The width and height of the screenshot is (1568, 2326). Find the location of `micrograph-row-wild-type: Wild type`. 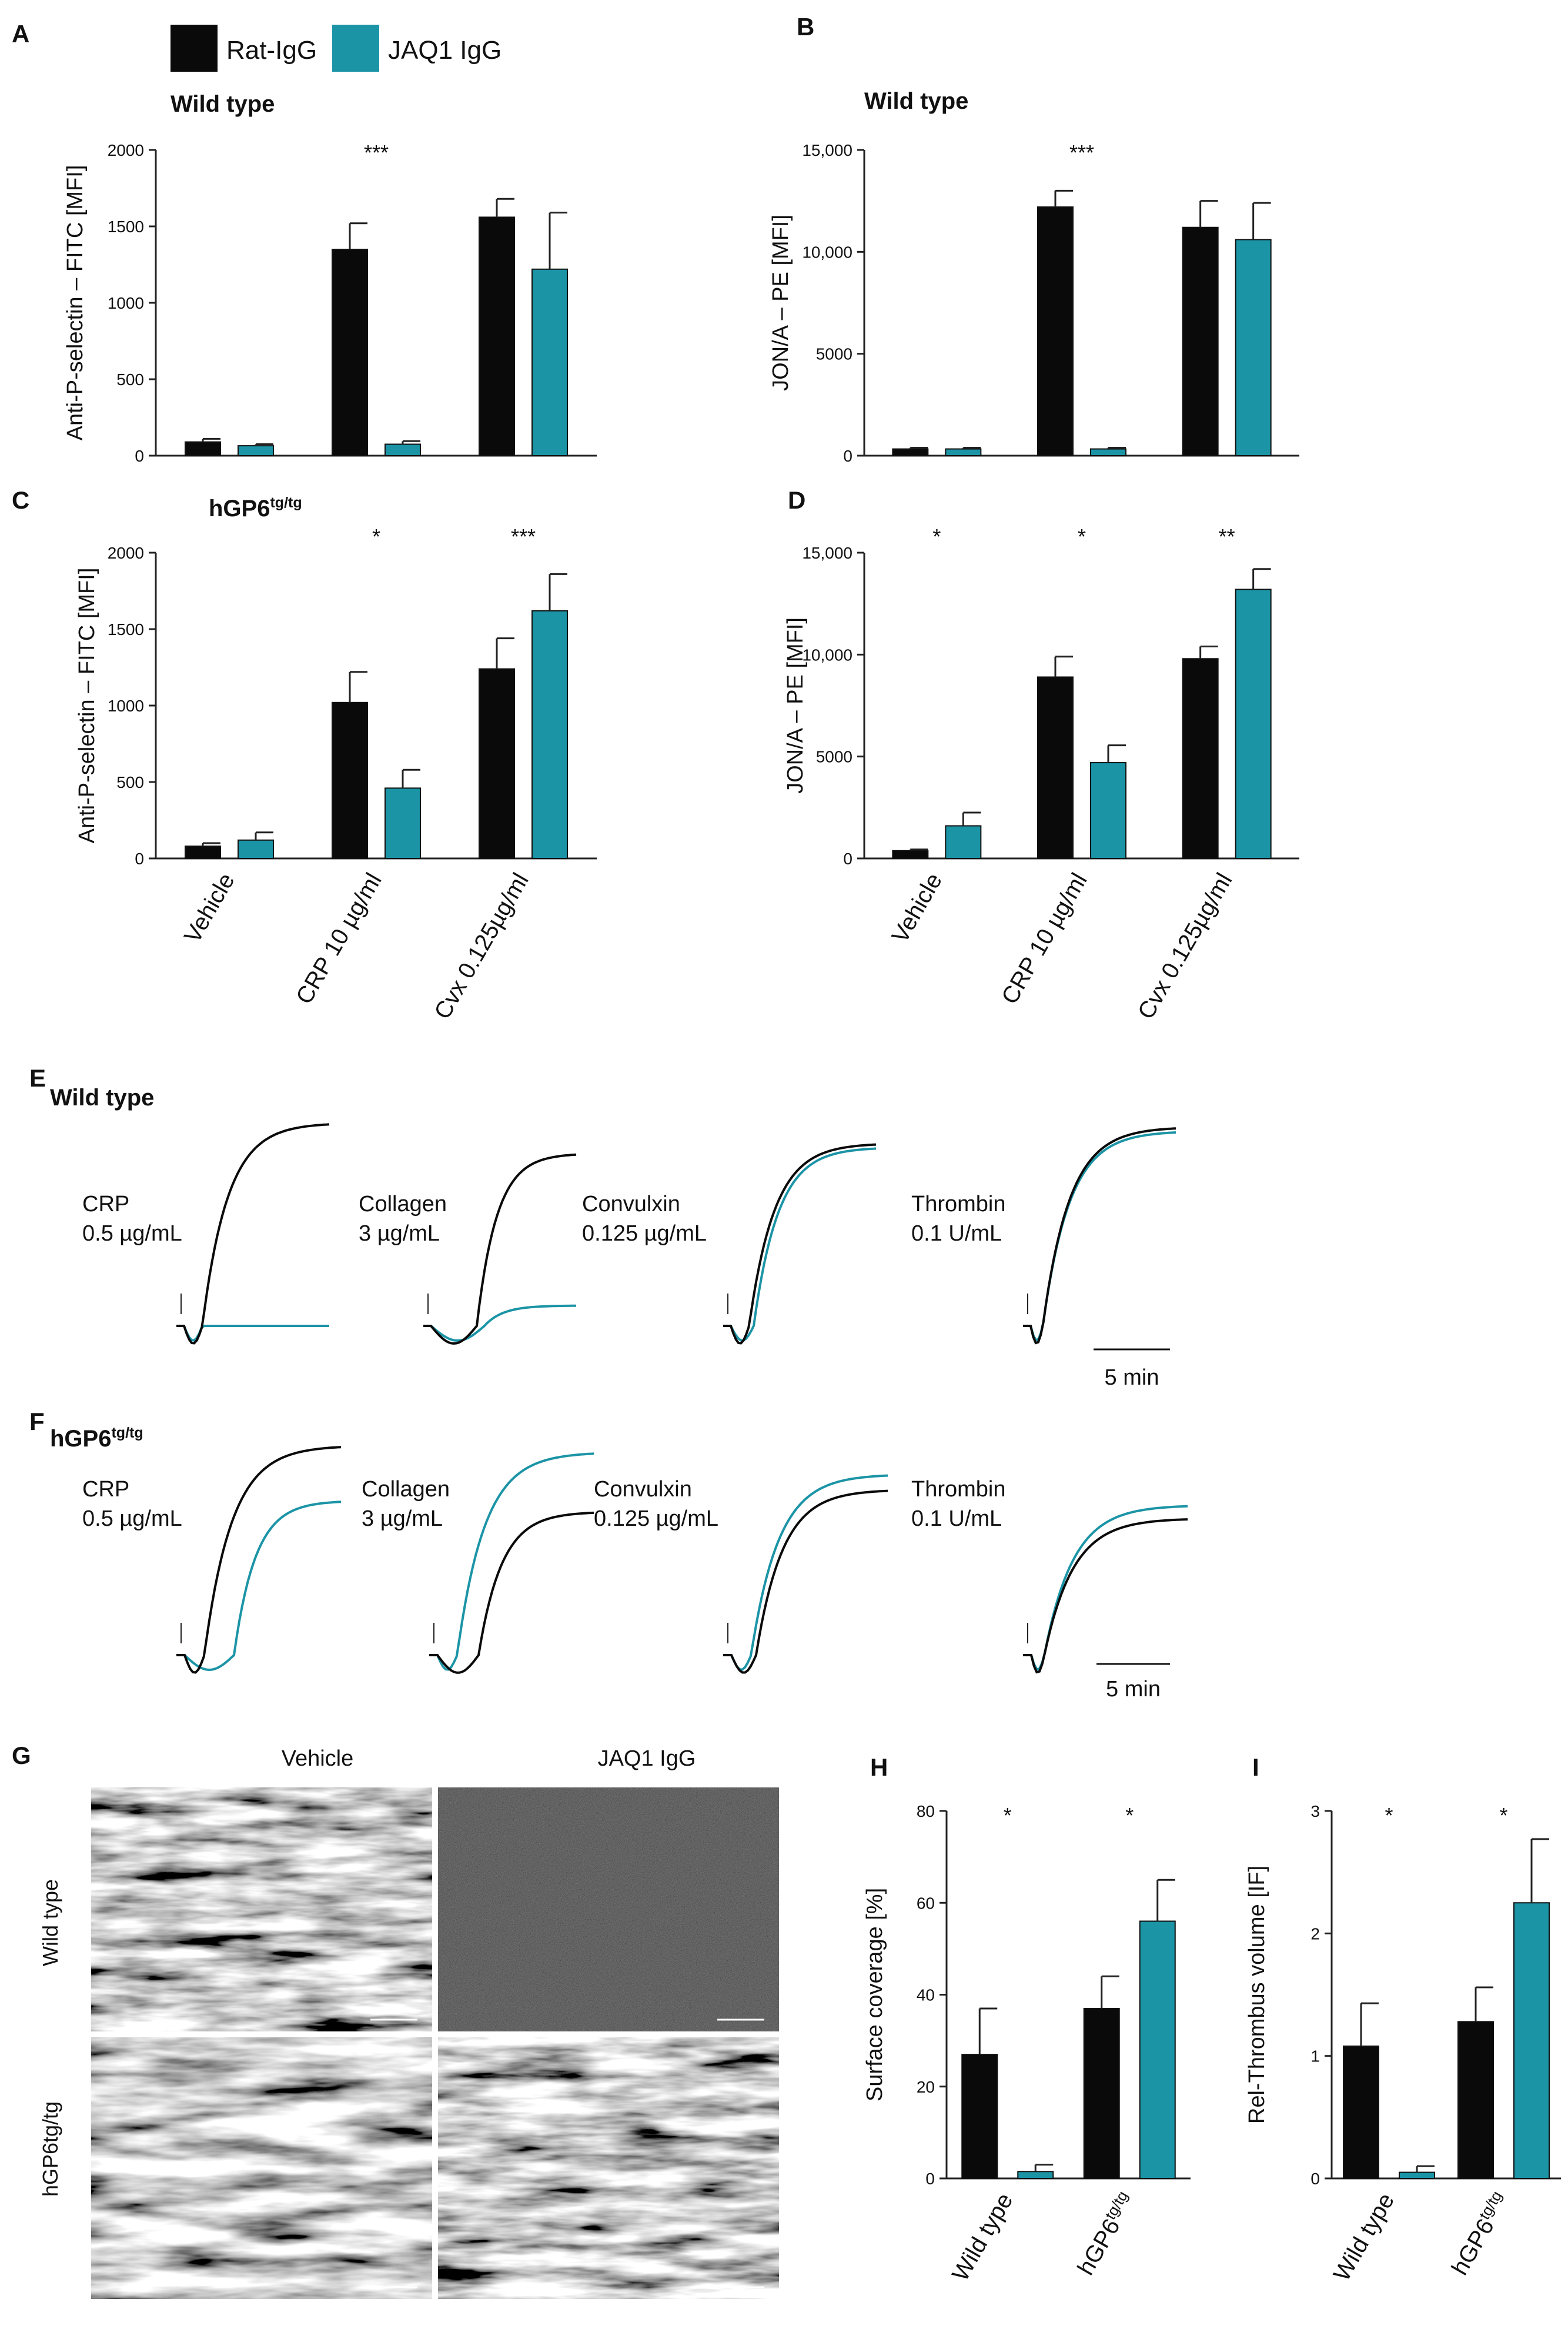

micrograph-row-wild-type: Wild type is located at coordinates (50, 1923).